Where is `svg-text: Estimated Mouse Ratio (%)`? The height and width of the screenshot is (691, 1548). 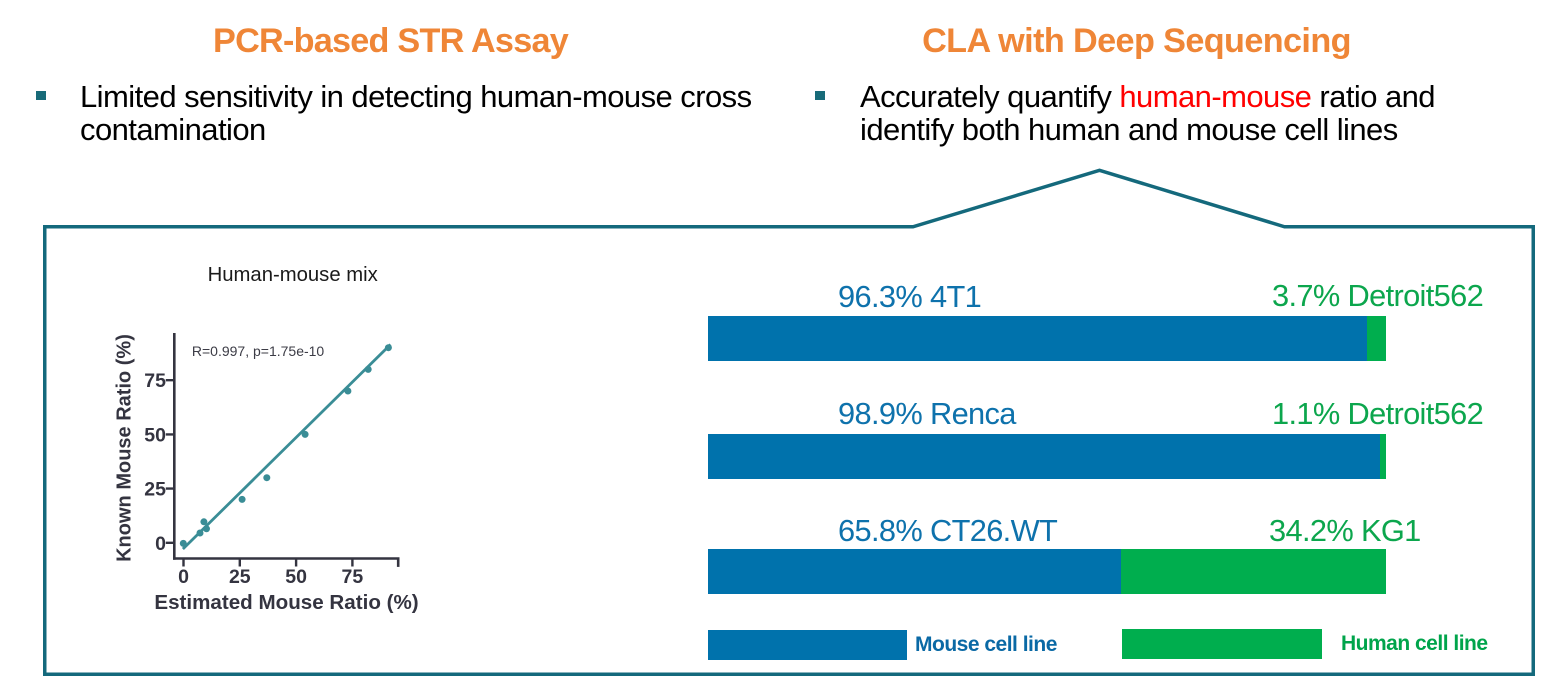
svg-text: Estimated Mouse Ratio (%) is located at coordinates (286, 602).